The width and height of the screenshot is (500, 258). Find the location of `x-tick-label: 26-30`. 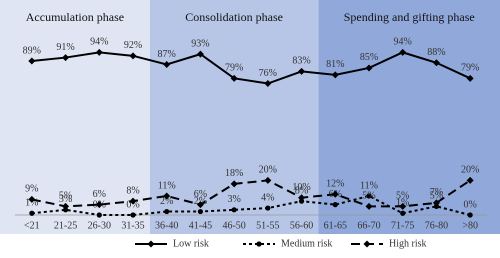

x-tick-label: 26-30 is located at coordinates (99, 225).